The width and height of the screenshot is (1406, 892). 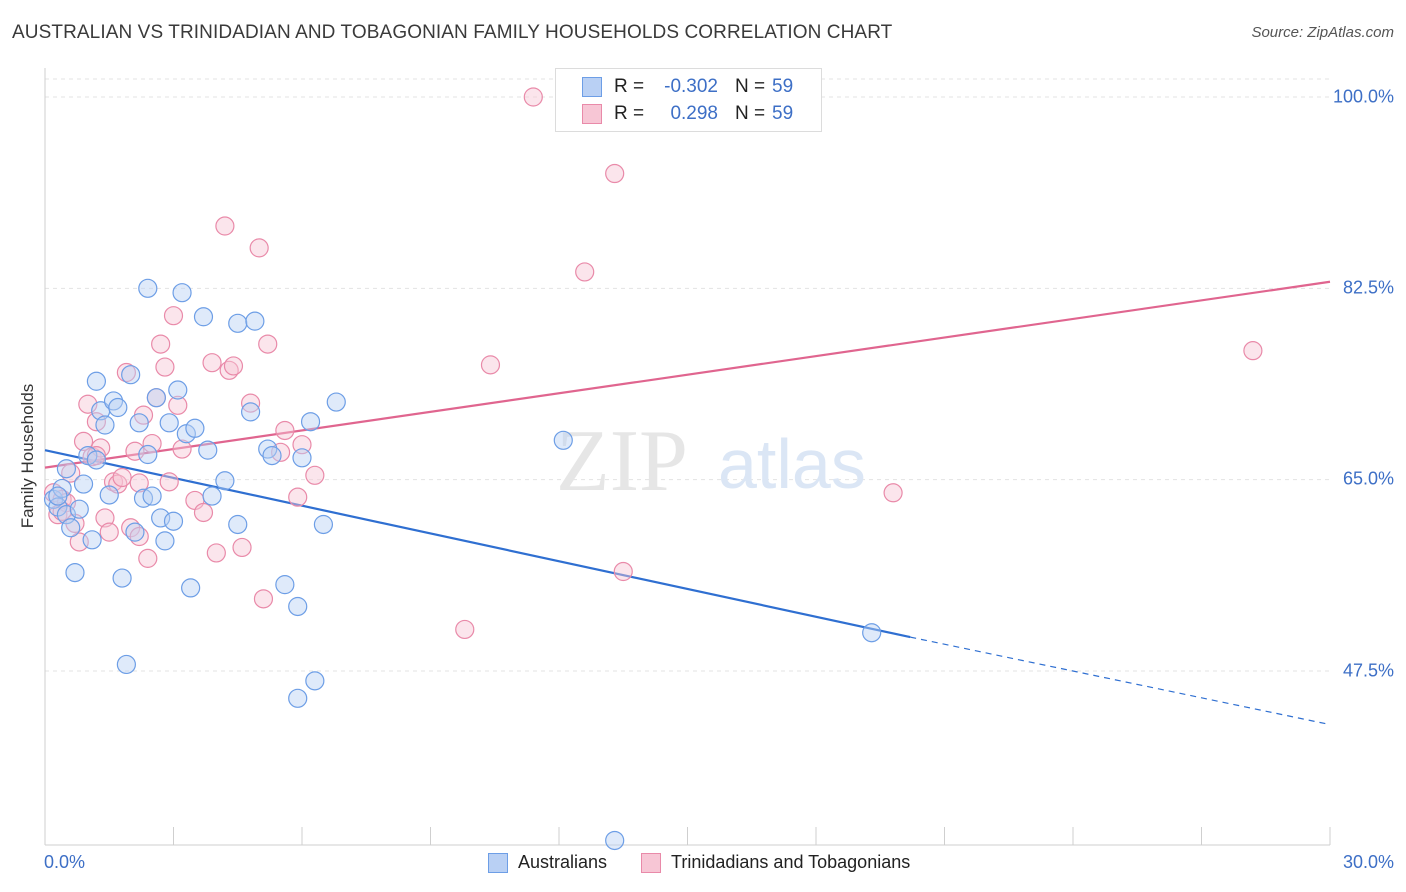 What do you see at coordinates (694, 113) in the screenshot?
I see `r-value: 0.298` at bounding box center [694, 113].